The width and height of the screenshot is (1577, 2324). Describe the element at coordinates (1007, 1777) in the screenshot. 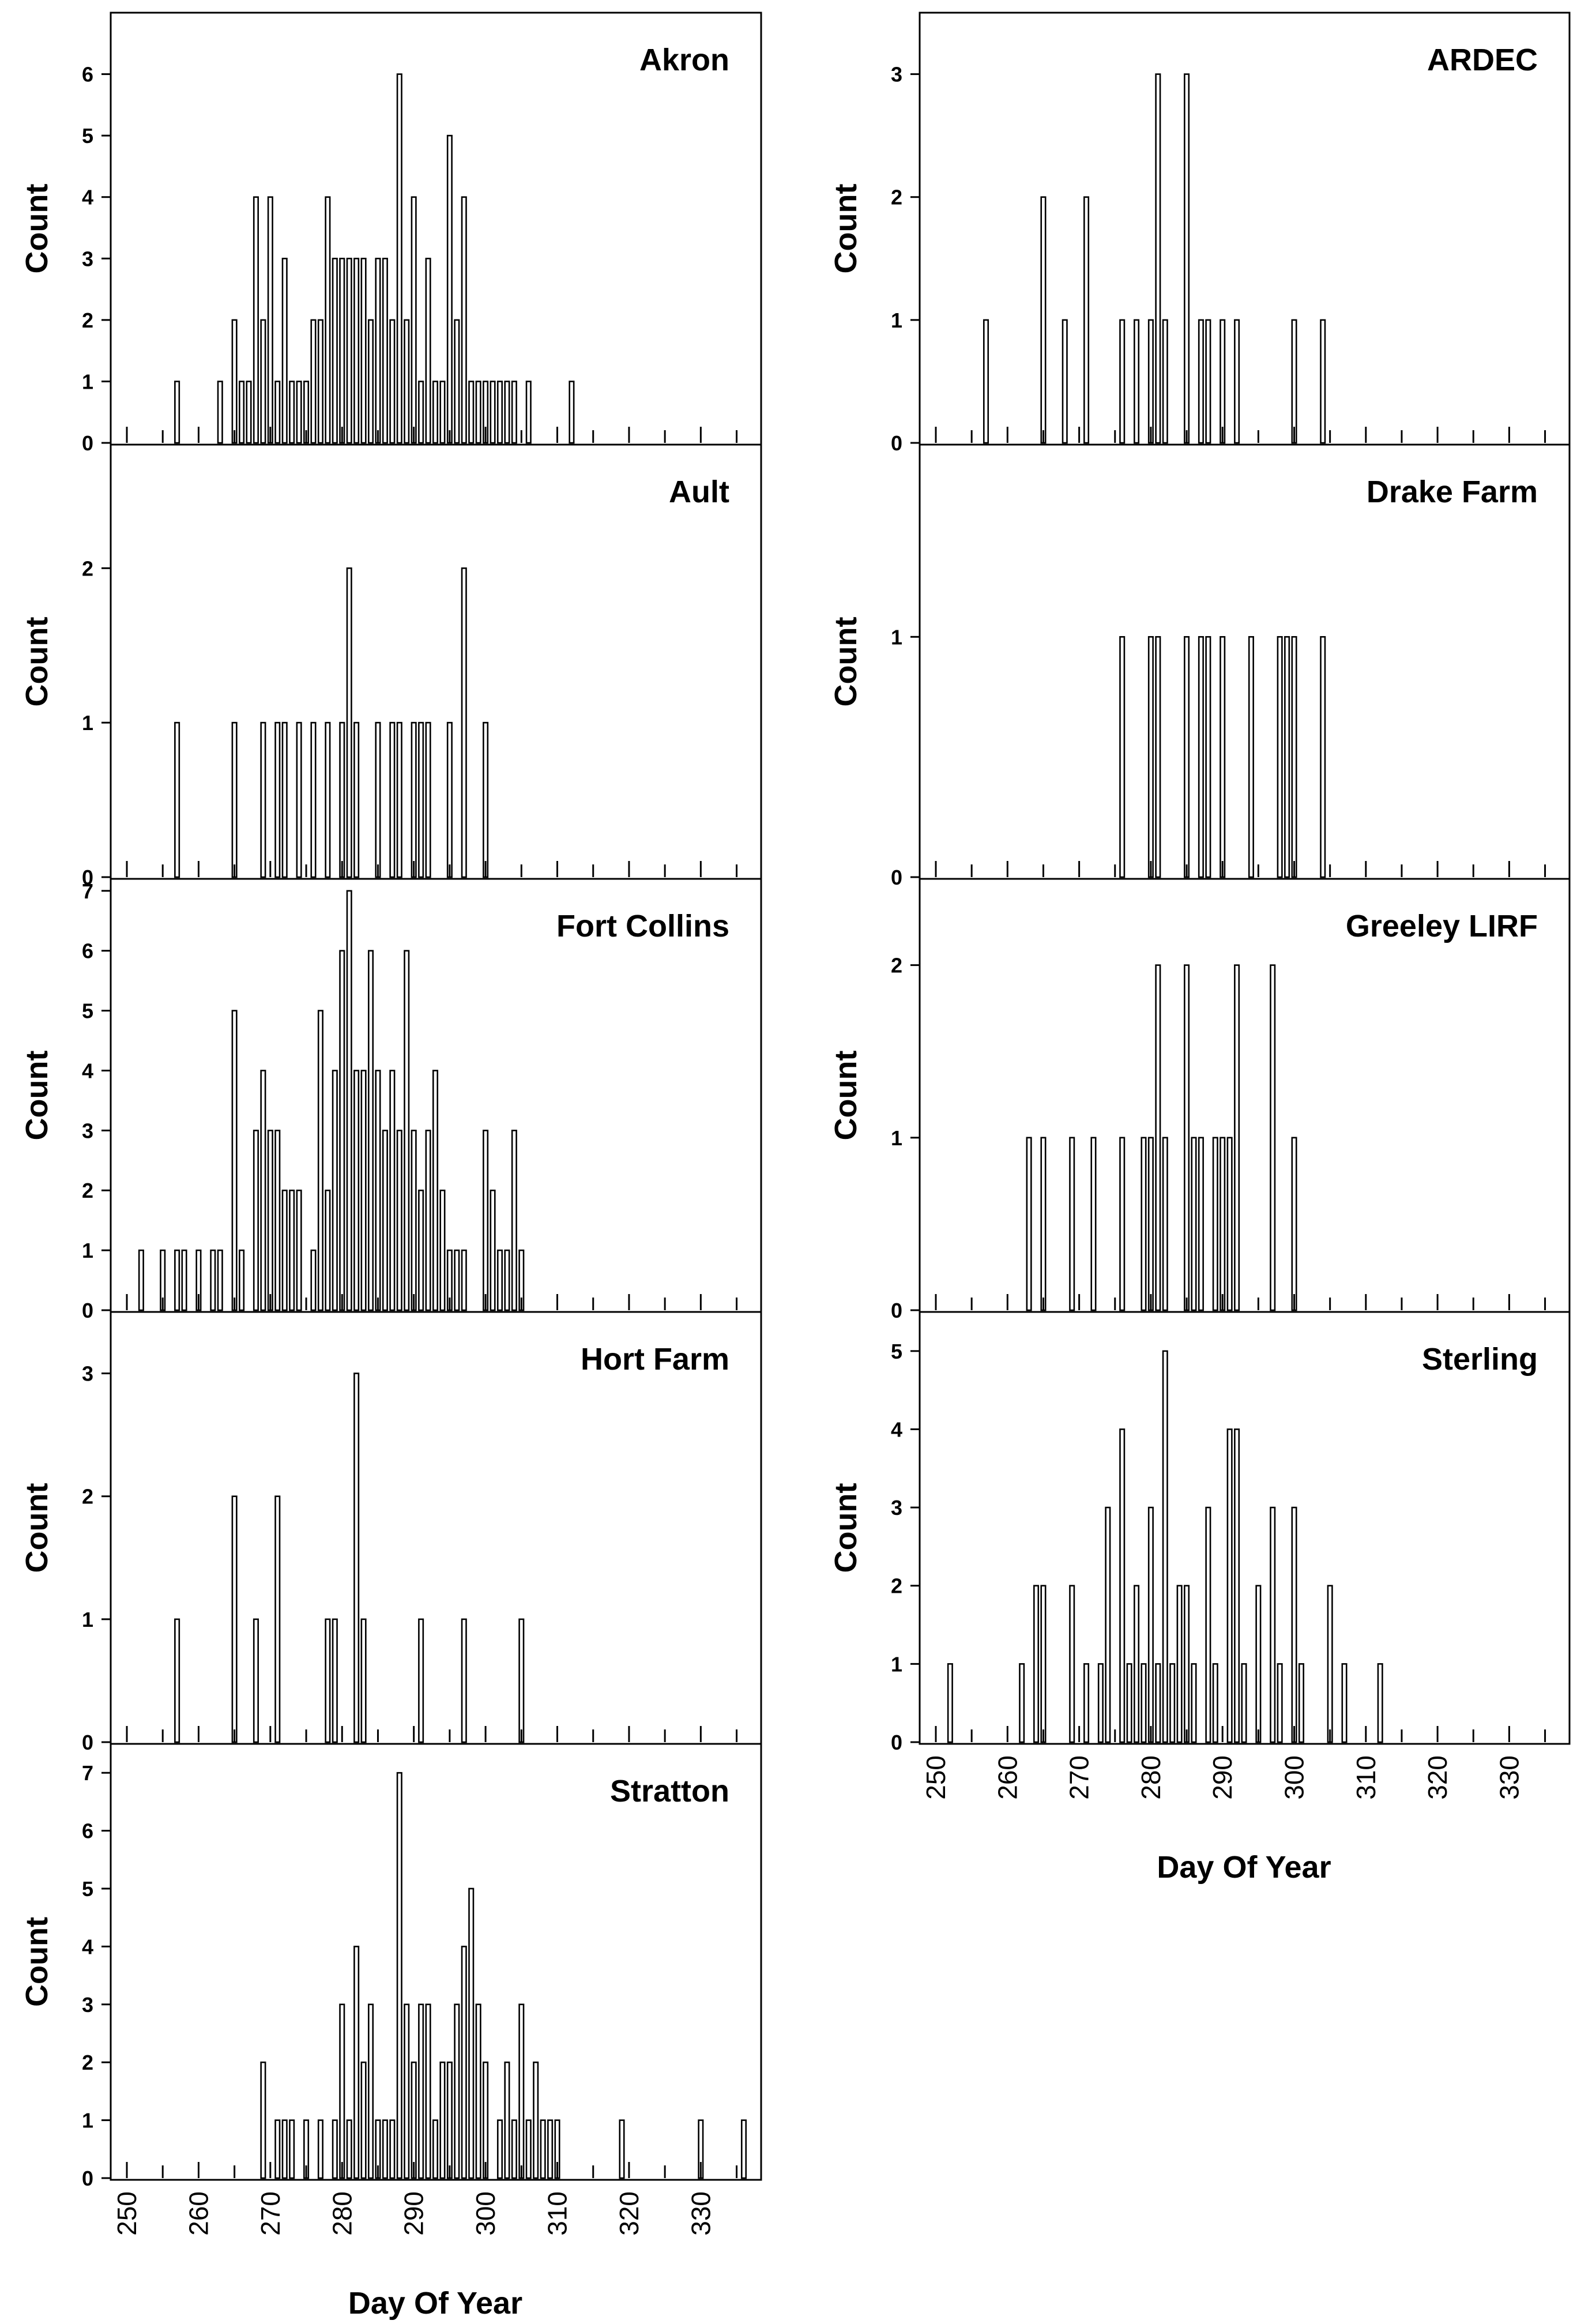

I see `x-tick-label: 260` at that location.